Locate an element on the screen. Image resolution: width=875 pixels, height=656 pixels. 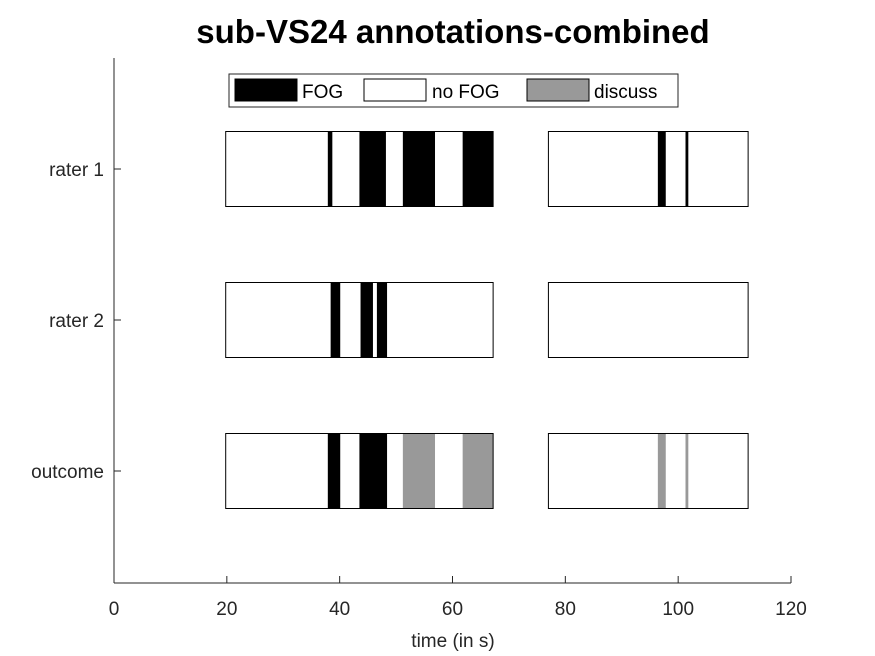
x-tick-label: 0 is located at coordinates (114, 609).